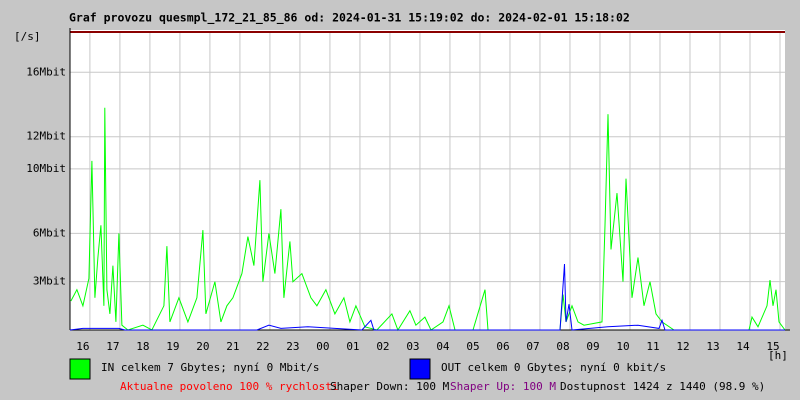 The image size is (800, 400). What do you see at coordinates (292, 346) in the screenshot?
I see `x-tick-label: 23` at bounding box center [292, 346].